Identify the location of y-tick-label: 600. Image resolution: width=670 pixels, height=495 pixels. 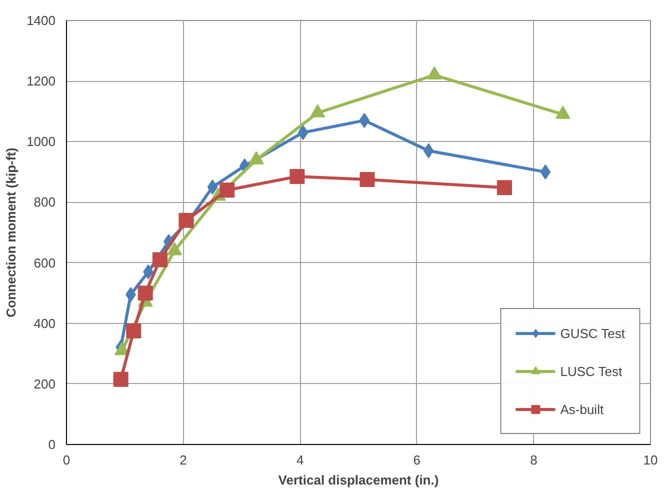
(45, 262).